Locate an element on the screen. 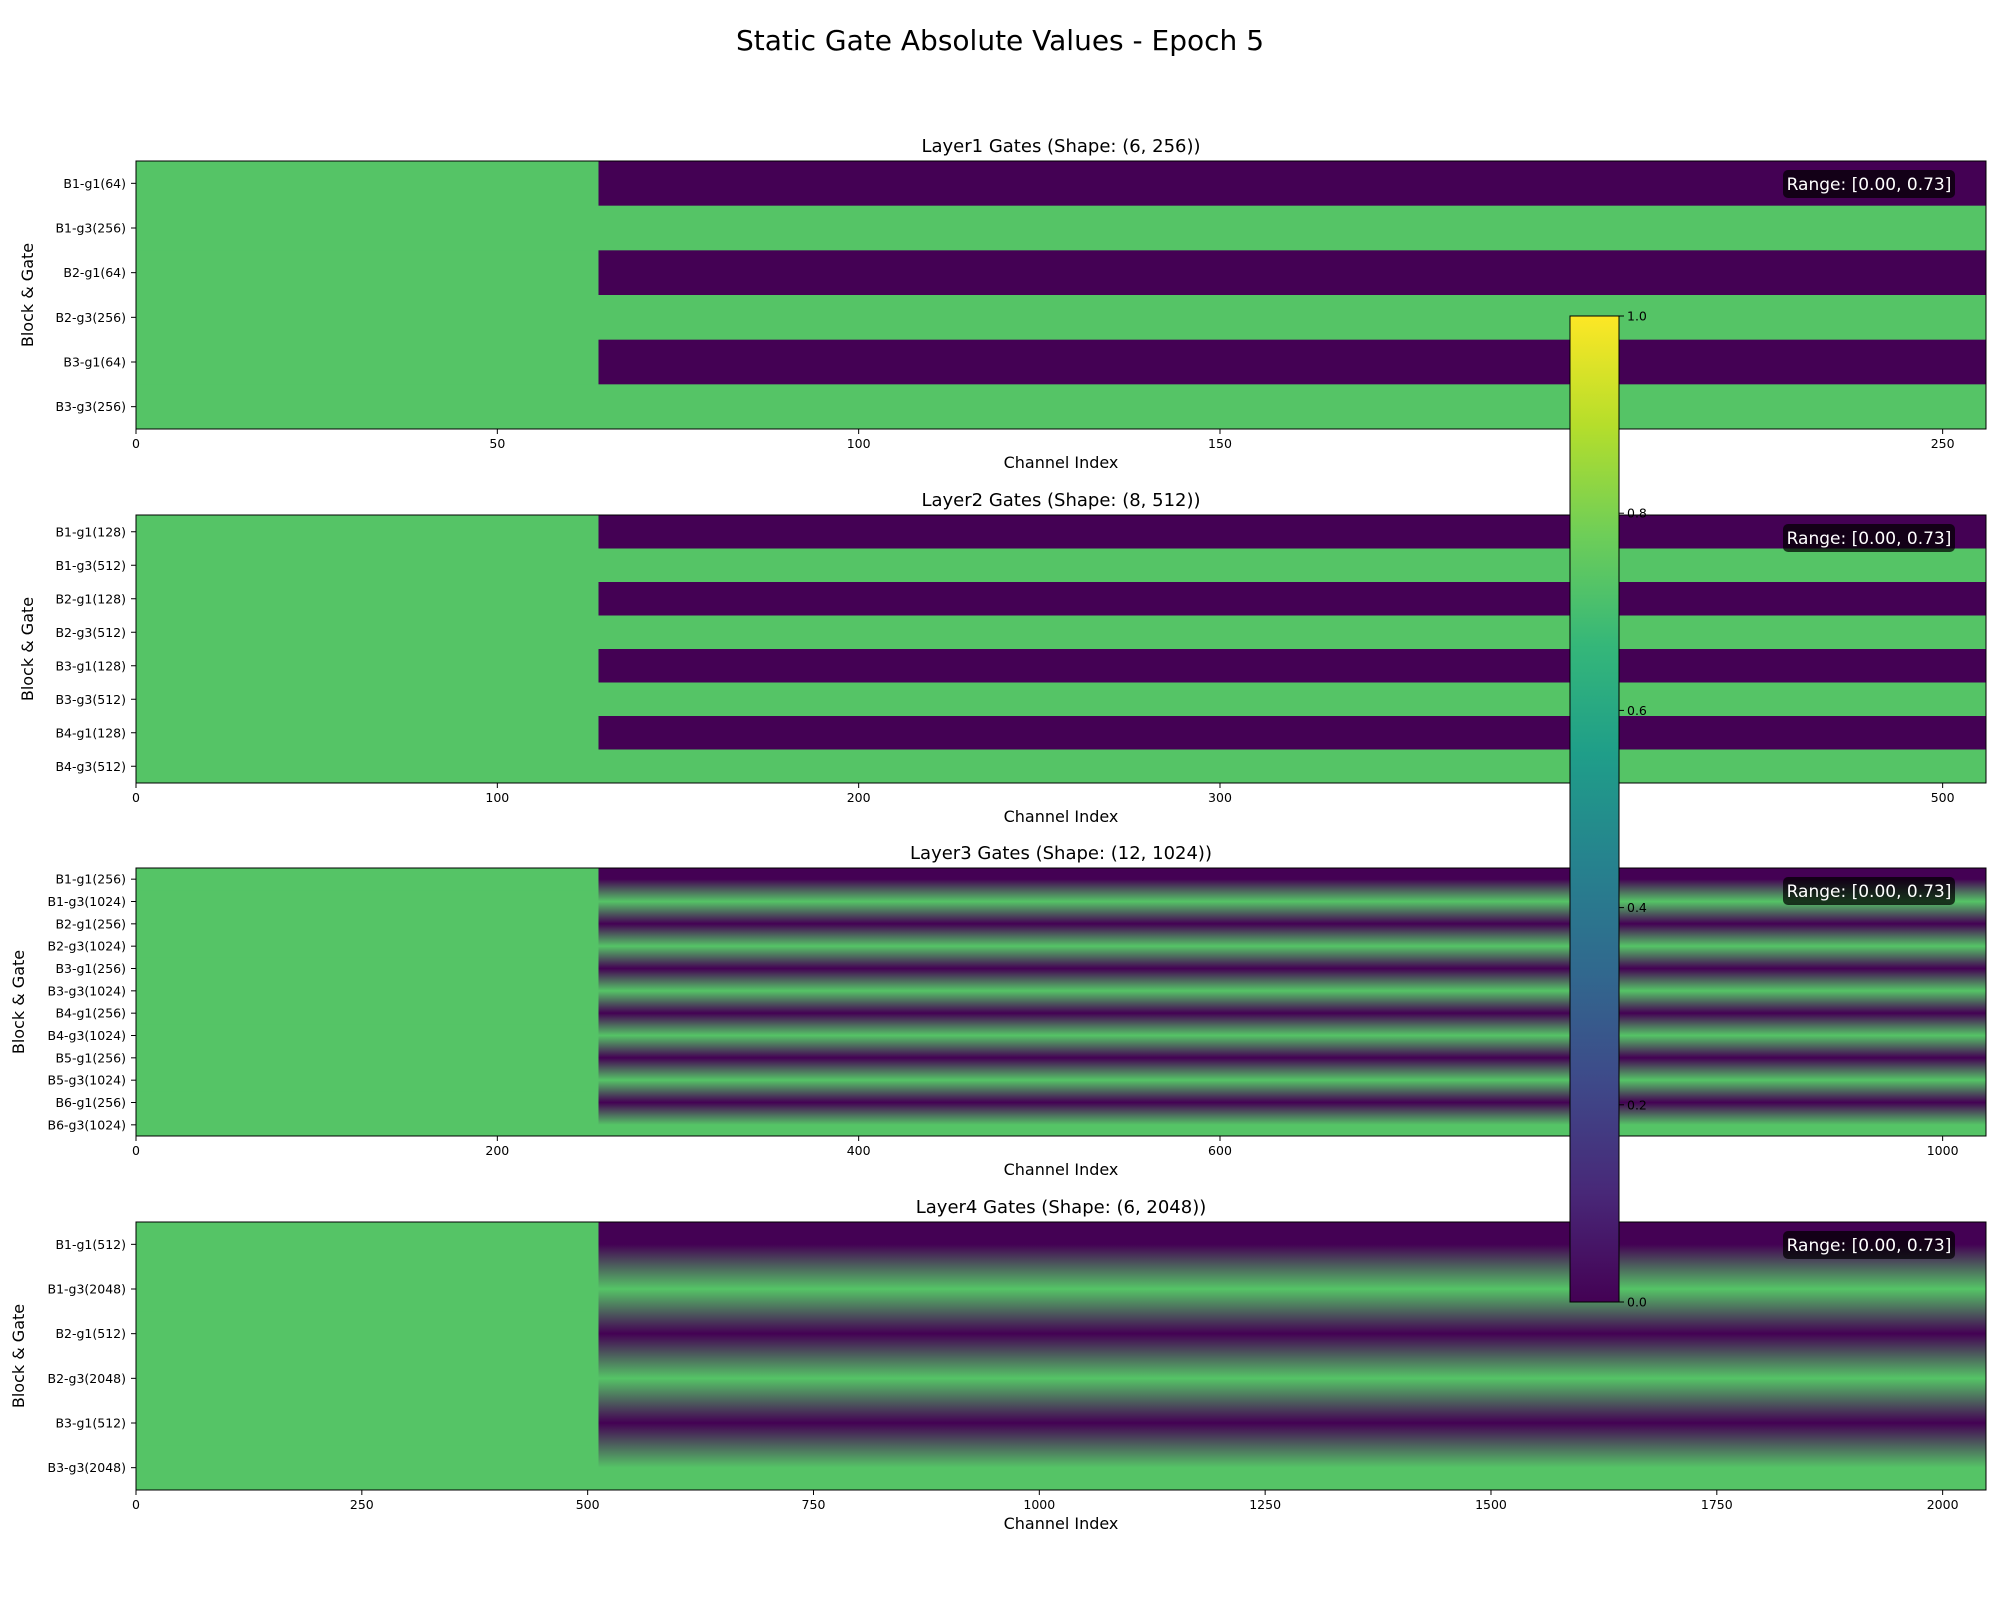  y-tick-label: B2-g3(256) is located at coordinates (90, 317).